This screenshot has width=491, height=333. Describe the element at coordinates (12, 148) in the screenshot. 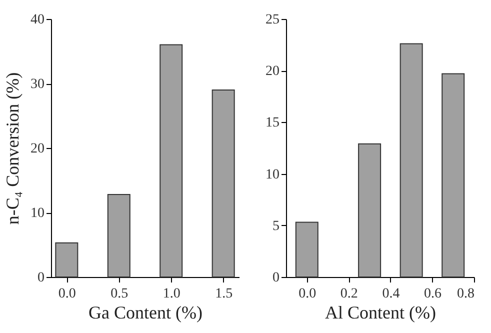

I see `y-axis-title: n-C₄ Conversion (%)` at that location.